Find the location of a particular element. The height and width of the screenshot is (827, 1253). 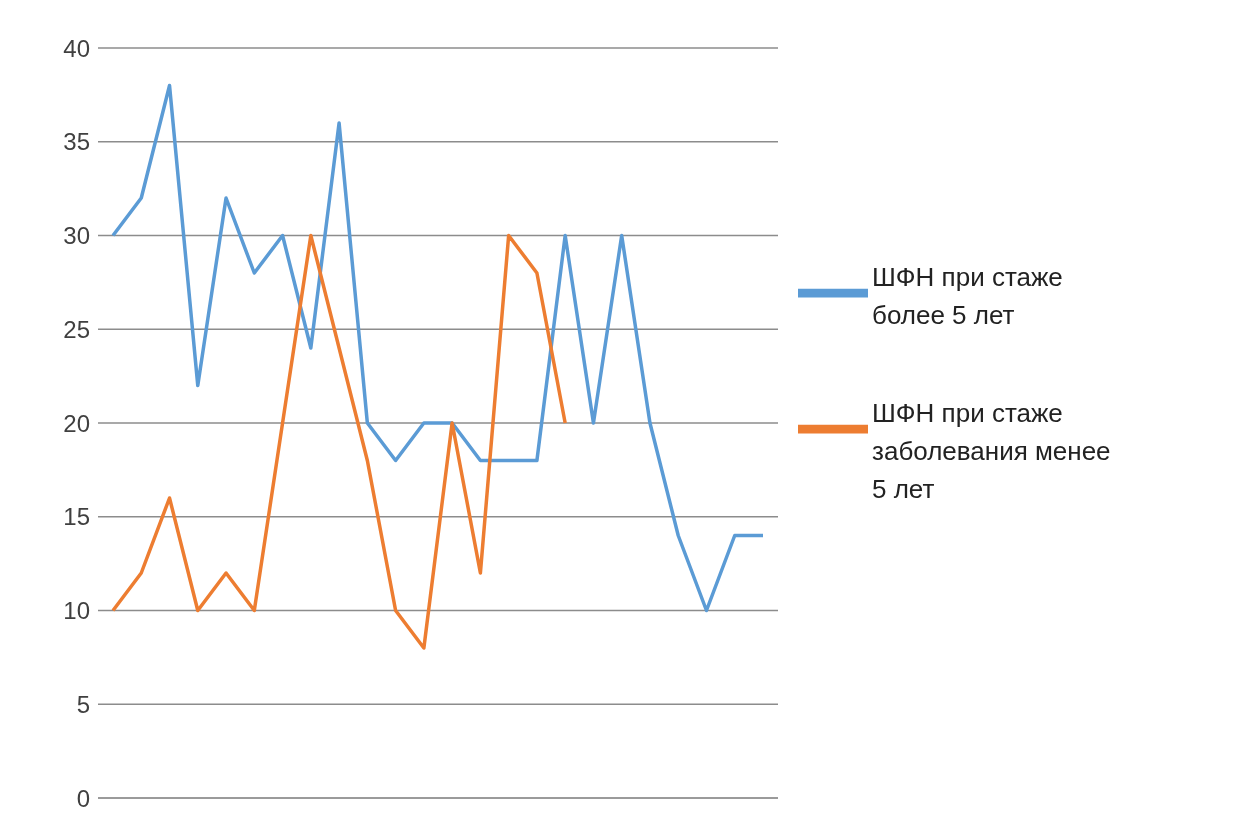

y-tick-label: 5 is located at coordinates (83, 704).